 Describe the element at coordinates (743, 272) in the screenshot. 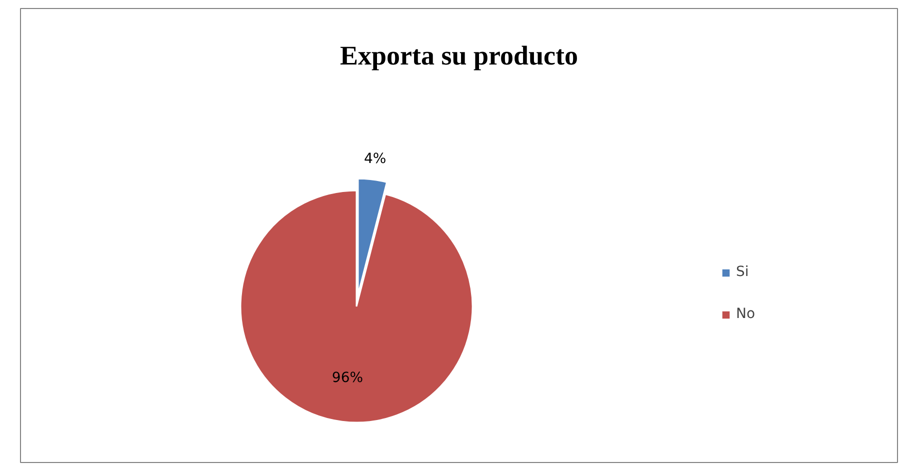

I see `legend-label: Si` at that location.